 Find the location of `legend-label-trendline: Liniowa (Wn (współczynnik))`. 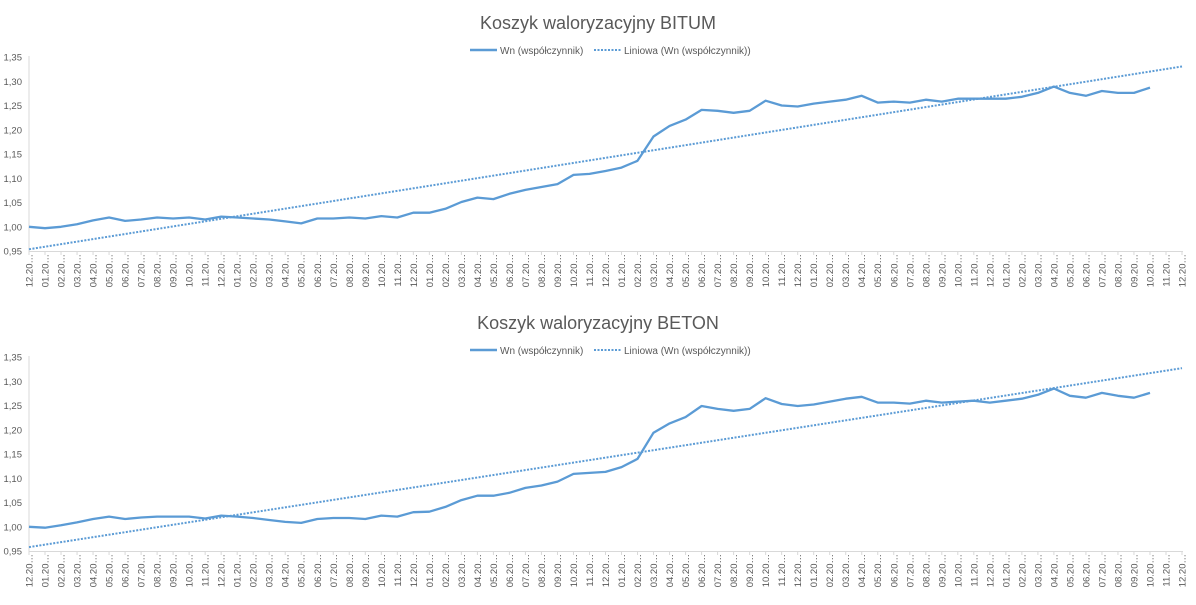

legend-label-trendline: Liniowa (Wn (współczynnik)) is located at coordinates (687, 351).